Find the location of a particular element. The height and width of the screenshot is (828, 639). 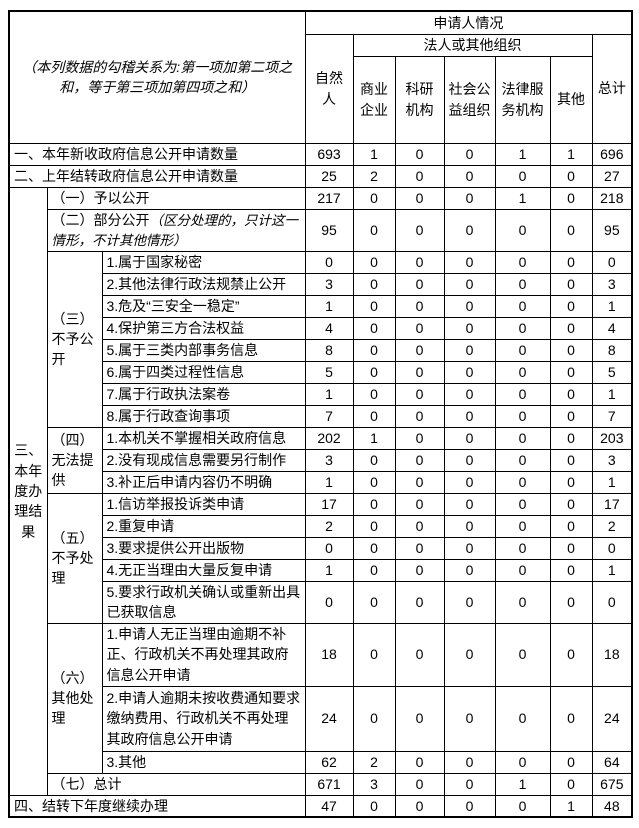

row-label: 一、本年新收政府信息公开申请数量 is located at coordinates (157, 154).